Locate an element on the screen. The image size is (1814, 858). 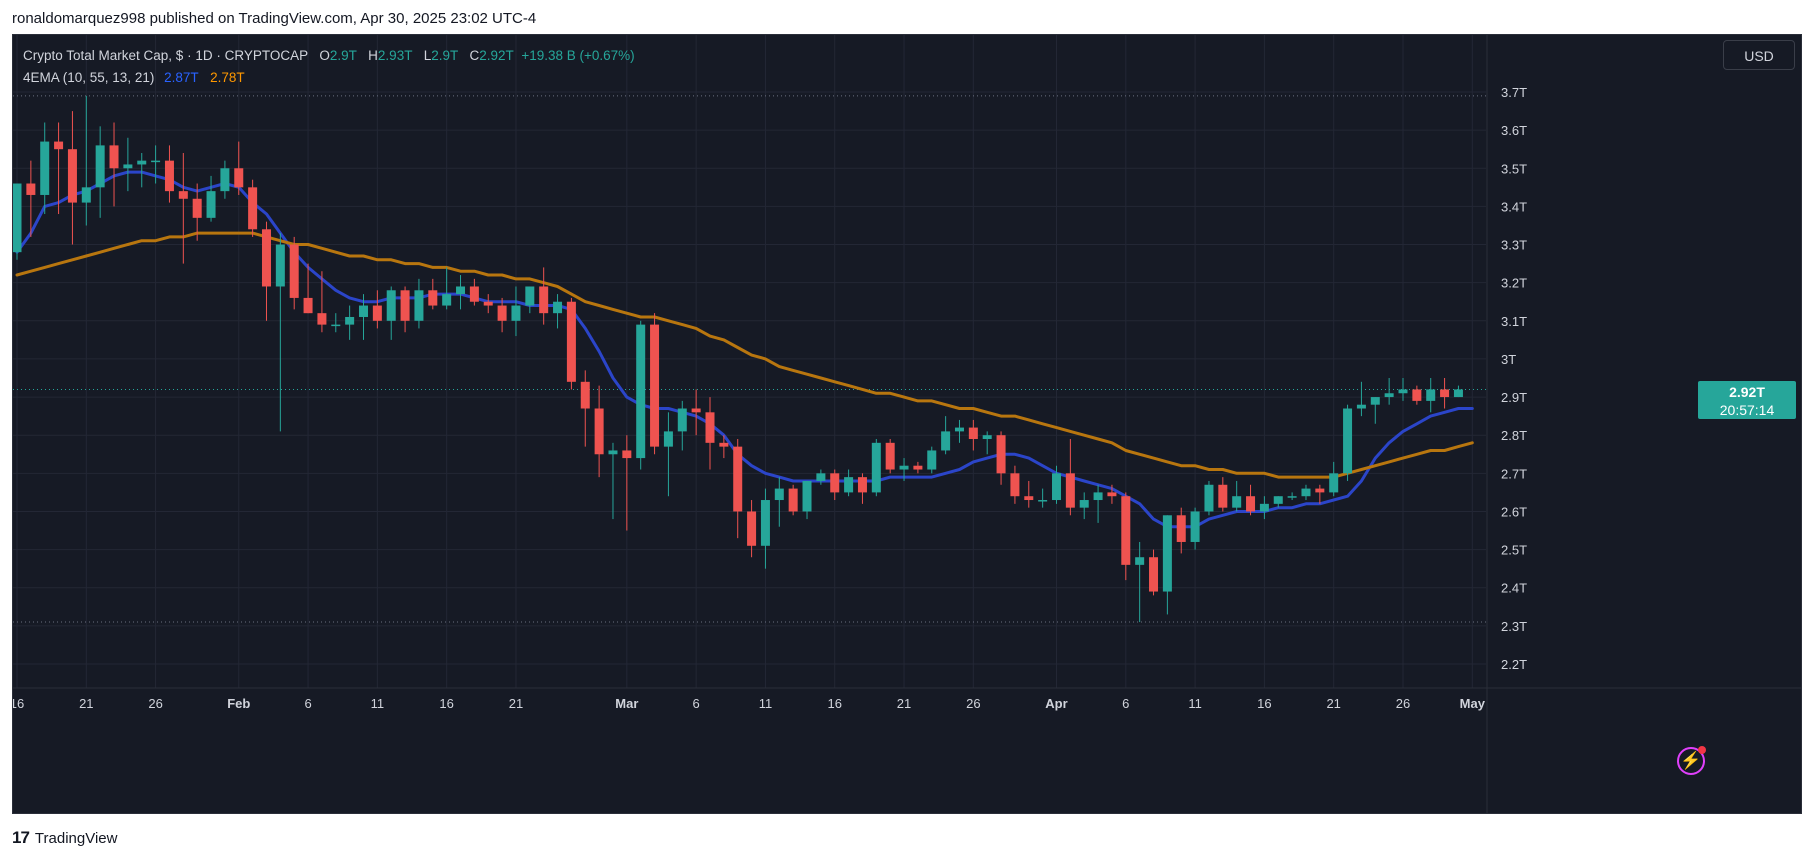
currency-button: USD is located at coordinates (1759, 55).